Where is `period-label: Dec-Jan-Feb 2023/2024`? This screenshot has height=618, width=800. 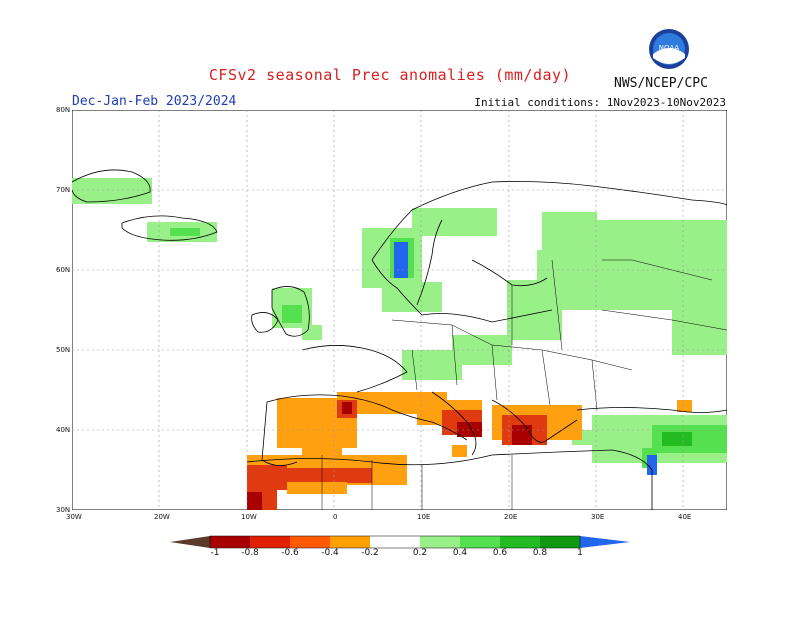
period-label: Dec-Jan-Feb 2023/2024 is located at coordinates (154, 101).